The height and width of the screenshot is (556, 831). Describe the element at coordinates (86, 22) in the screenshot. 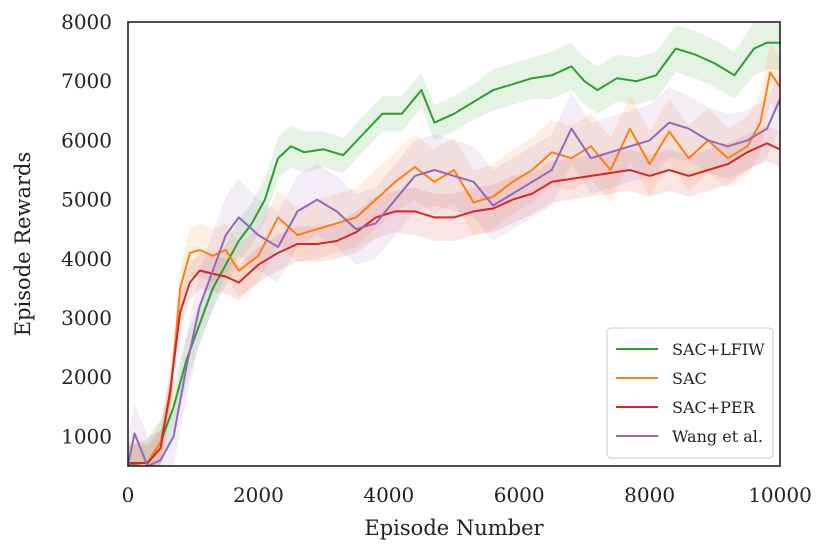

I see `y-tick-label: 8000` at that location.